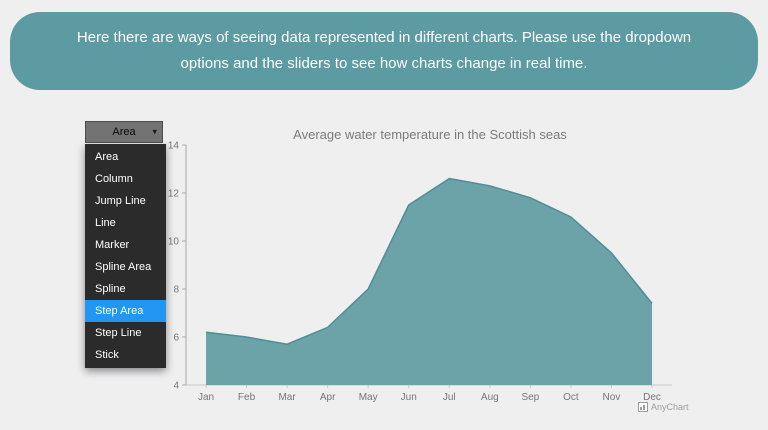 This screenshot has width=768, height=430. What do you see at coordinates (120, 201) in the screenshot?
I see `dropdown-option-jump-line: Jump Line` at bounding box center [120, 201].